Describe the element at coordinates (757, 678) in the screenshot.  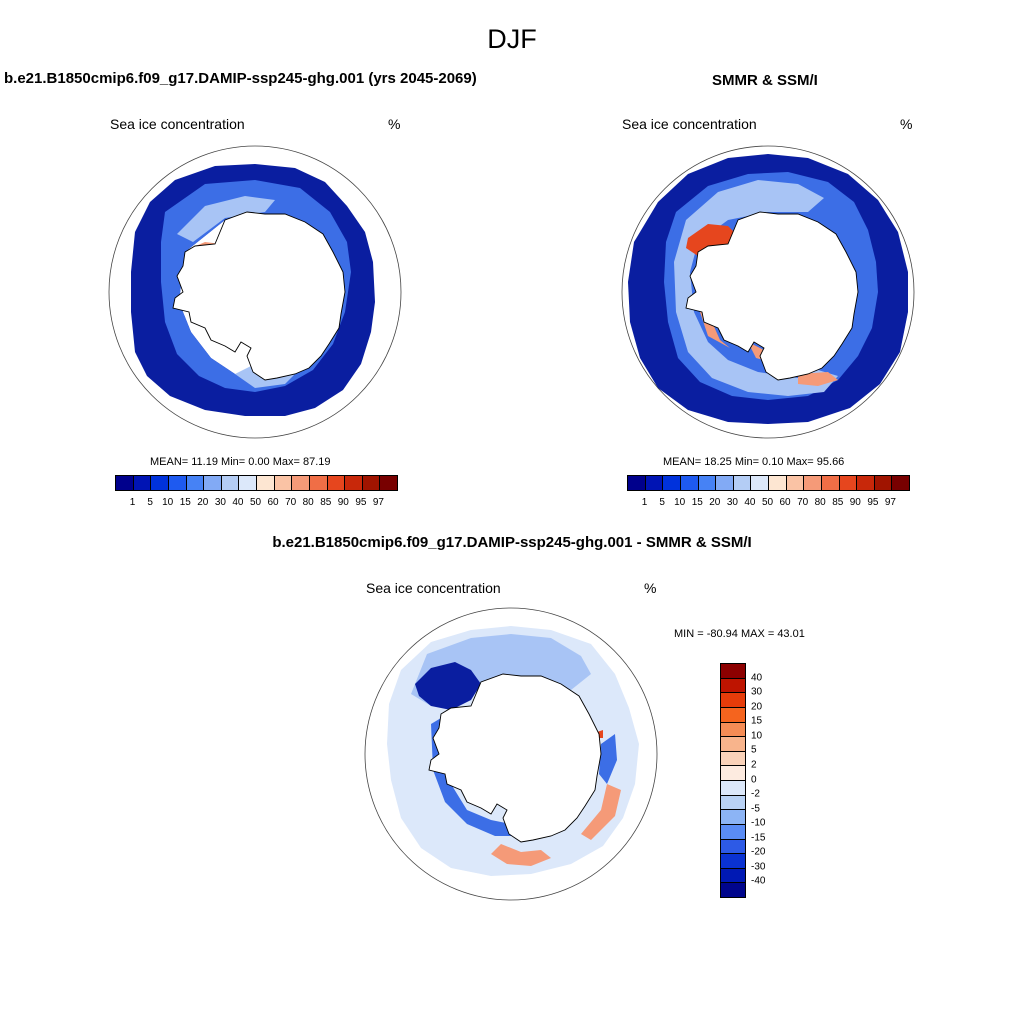
I see `panel3-colorbar-tick-label: 40` at that location.